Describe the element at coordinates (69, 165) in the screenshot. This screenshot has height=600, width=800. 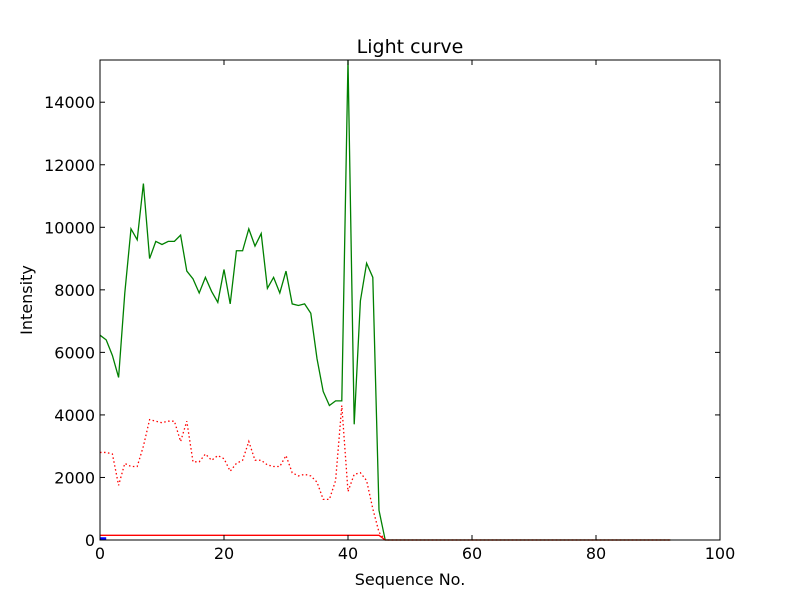
I see `y-tick-label: 12000` at that location.